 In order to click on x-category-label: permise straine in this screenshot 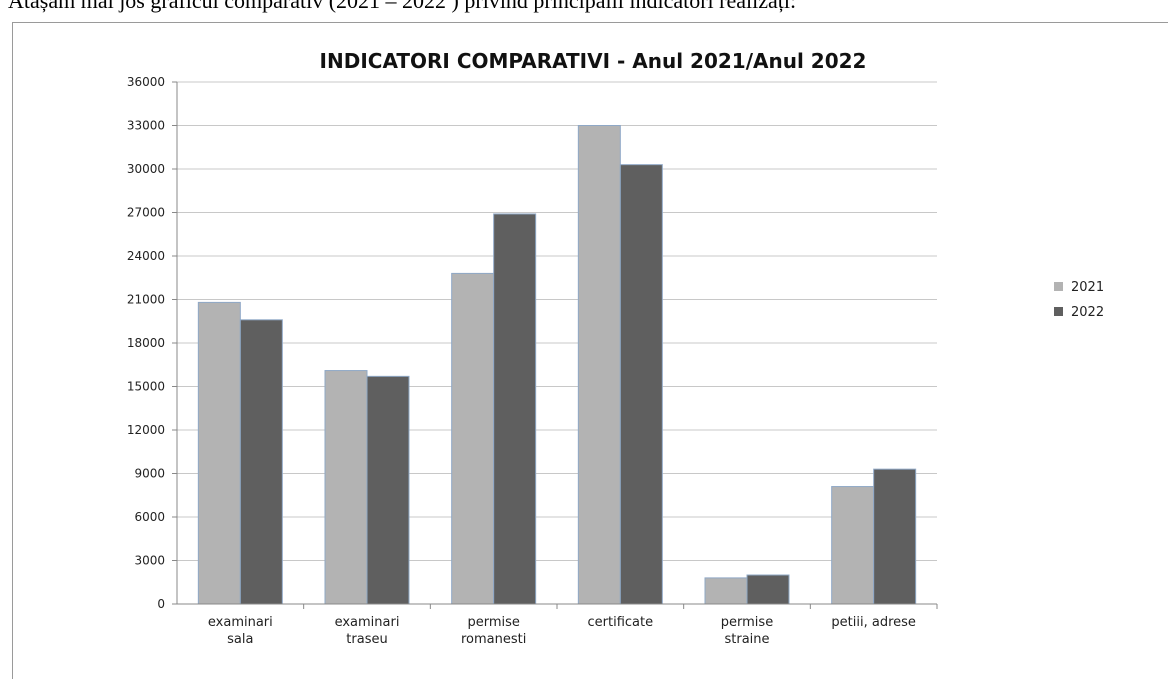, I will do `click(747, 631)`.